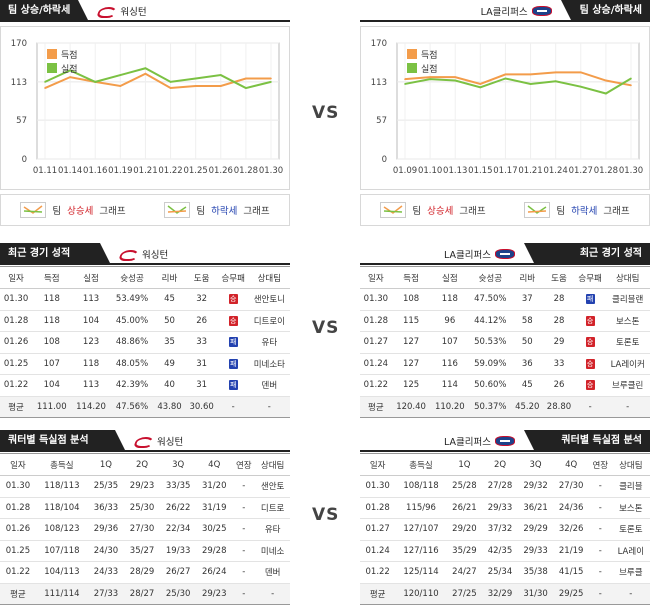 The image size is (650, 605). What do you see at coordinates (201, 407) in the screenshot?
I see `table-cell: 30.60` at bounding box center [201, 407].